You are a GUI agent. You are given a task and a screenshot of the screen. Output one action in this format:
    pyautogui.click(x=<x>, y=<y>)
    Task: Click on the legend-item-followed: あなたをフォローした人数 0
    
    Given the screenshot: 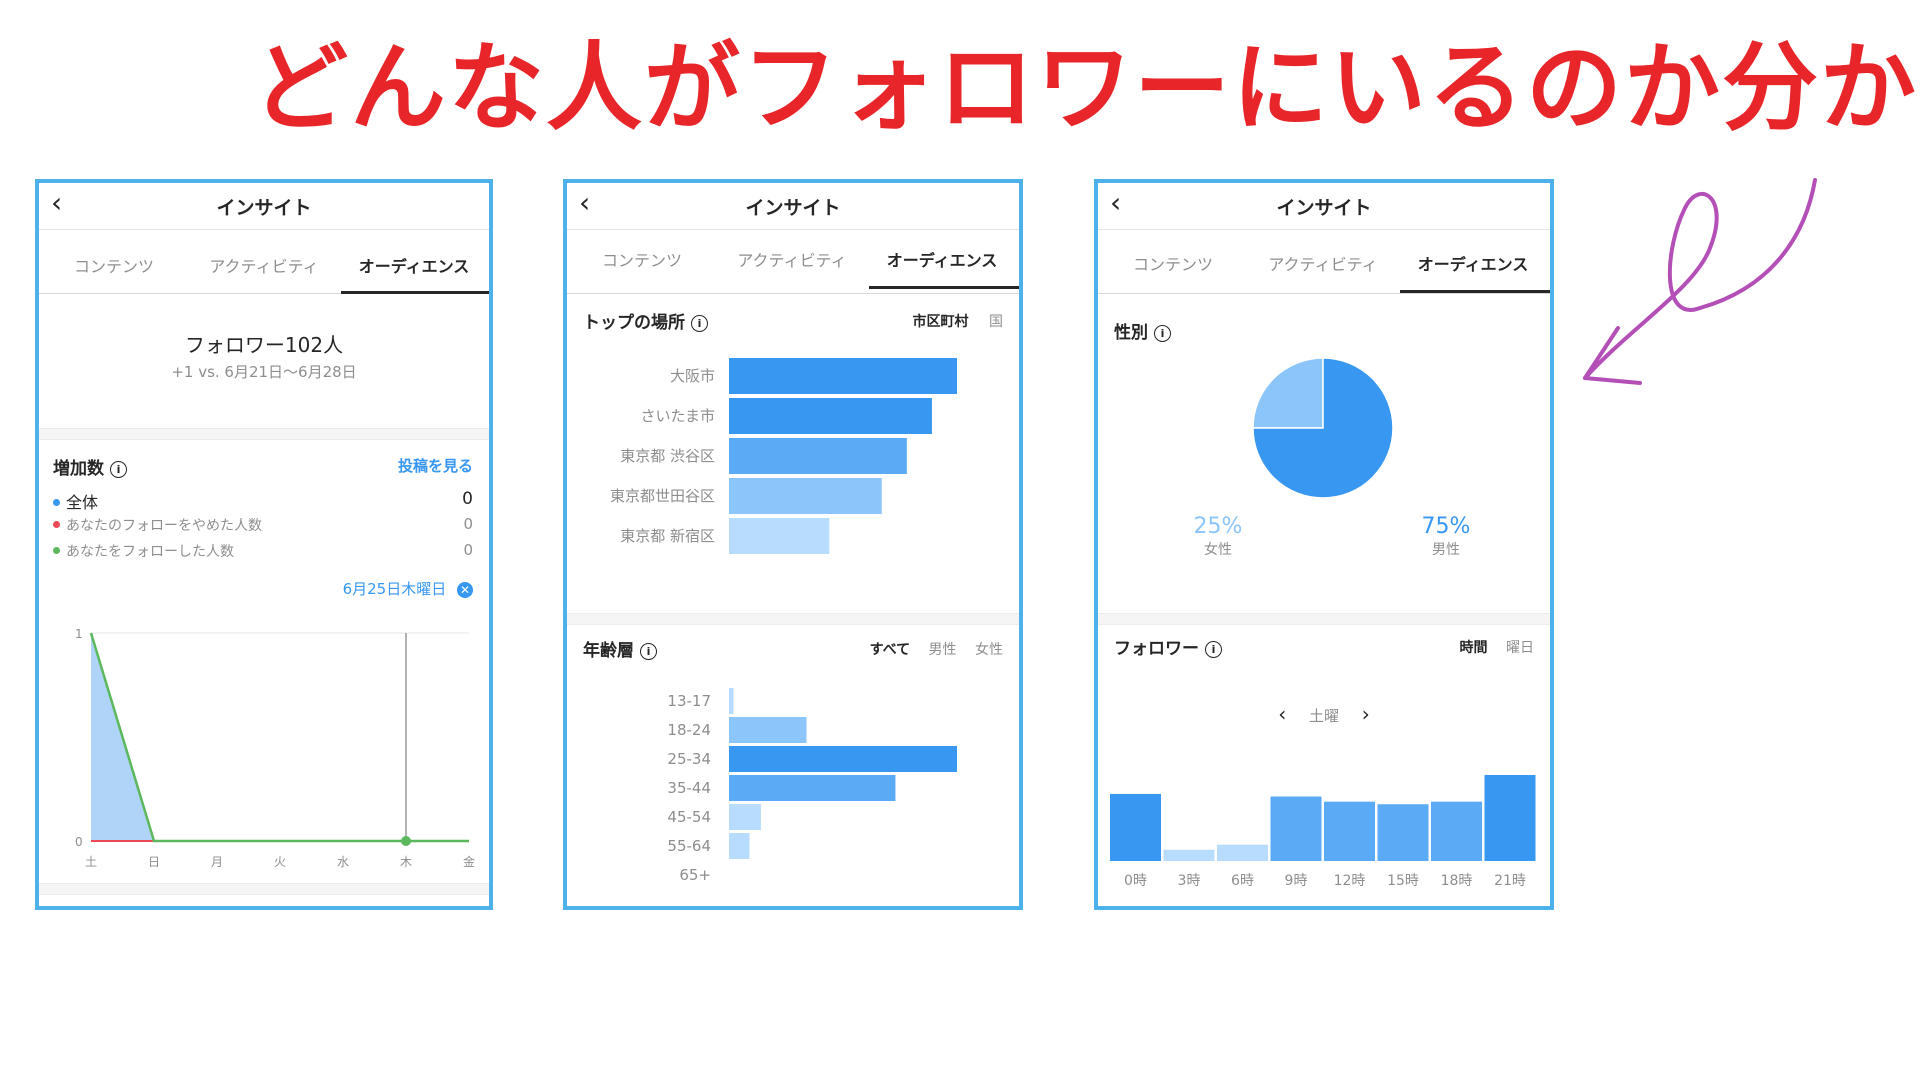 What is the action you would take?
    pyautogui.click(x=263, y=554)
    